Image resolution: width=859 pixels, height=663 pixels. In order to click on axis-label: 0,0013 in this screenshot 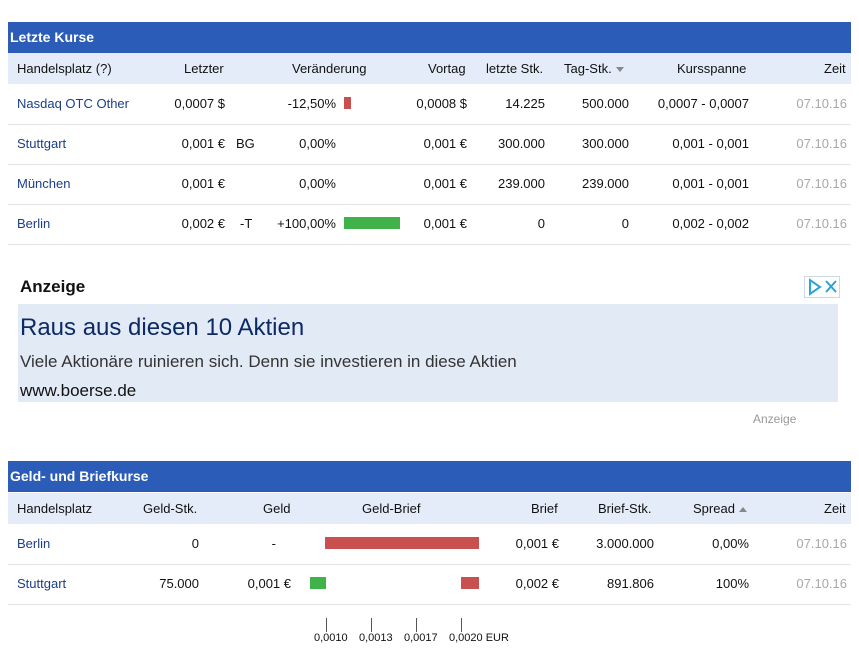, I will do `click(376, 638)`.